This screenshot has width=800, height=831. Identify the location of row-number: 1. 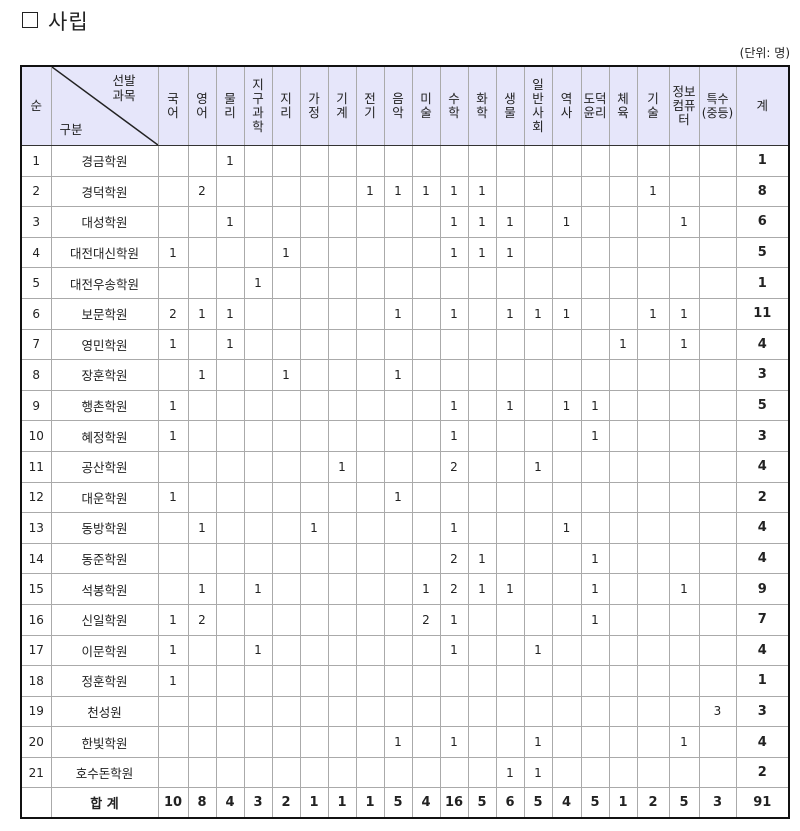
(36, 161).